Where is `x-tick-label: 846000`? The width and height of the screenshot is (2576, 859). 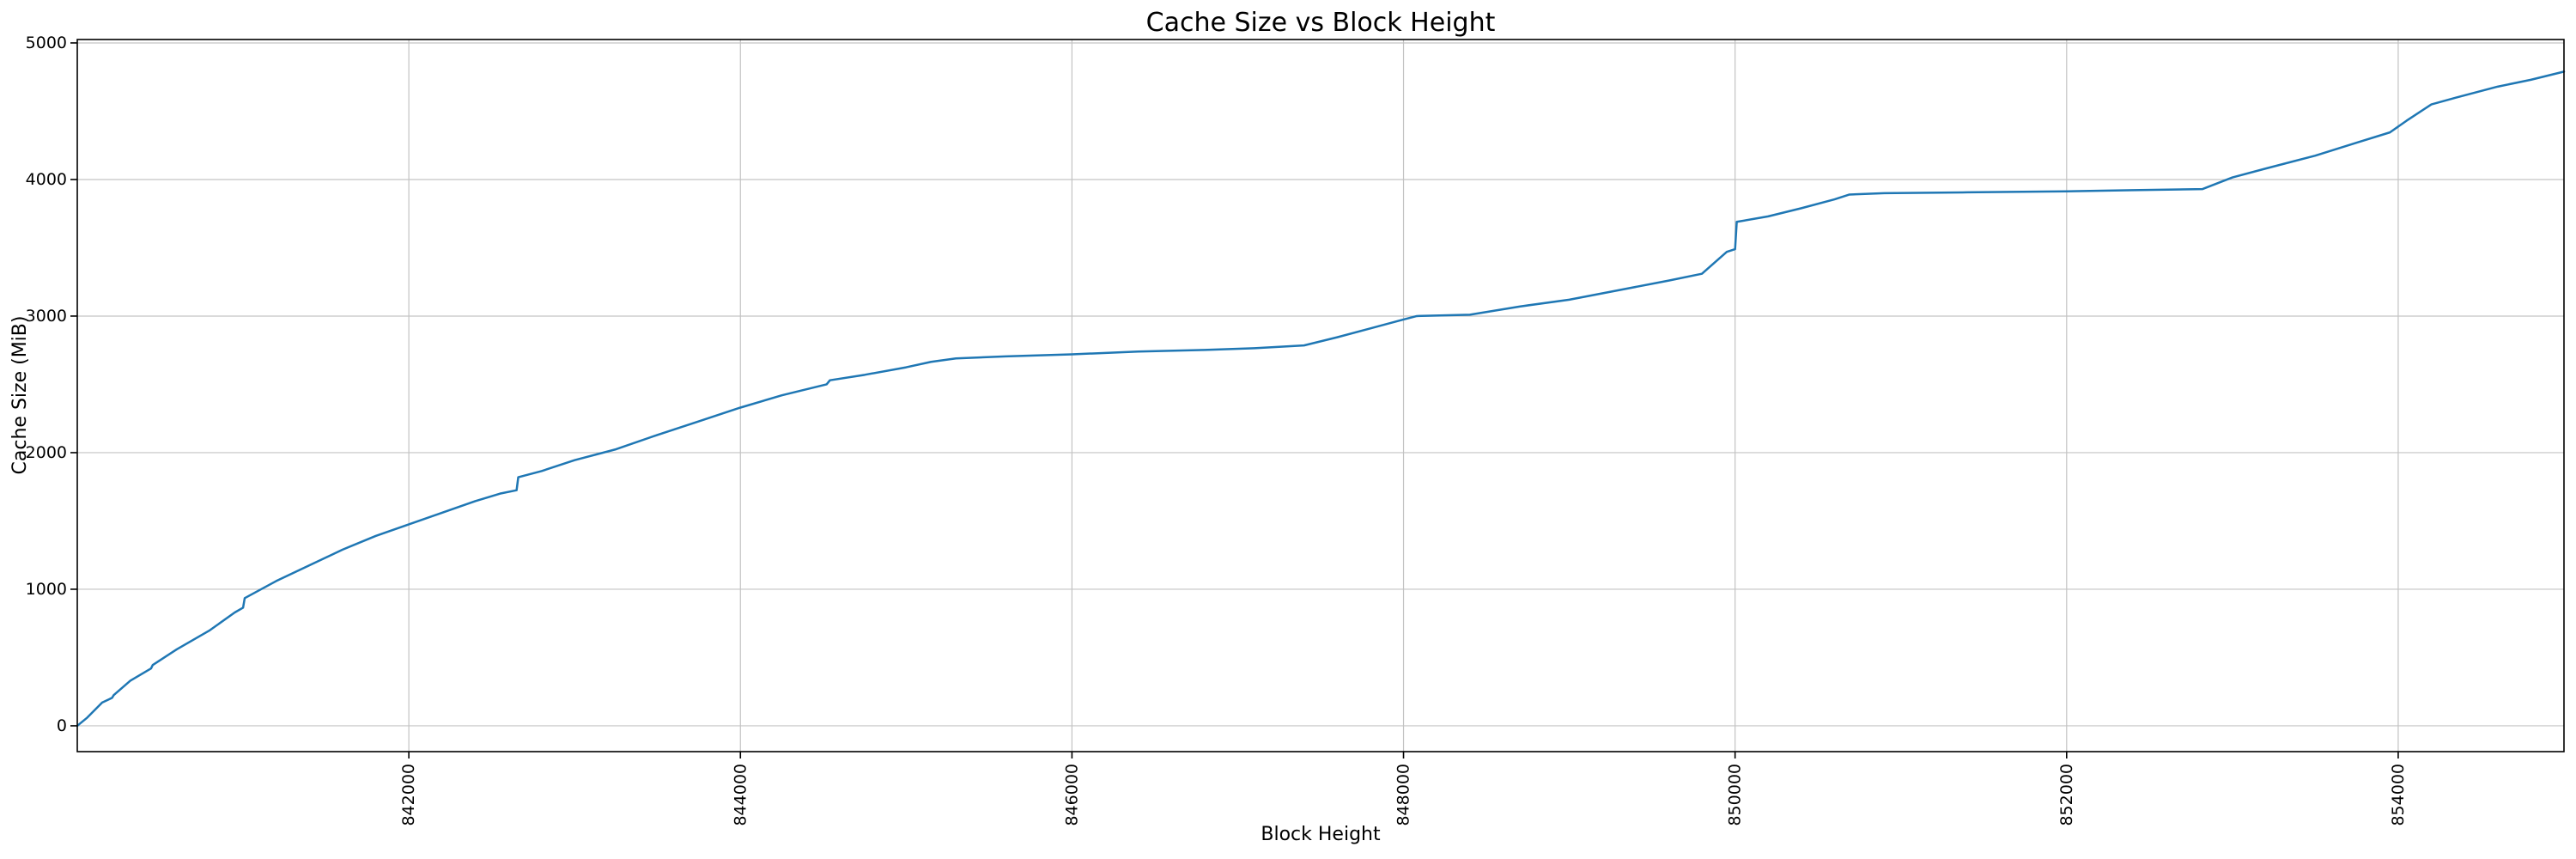 x-tick-label: 846000 is located at coordinates (1071, 795).